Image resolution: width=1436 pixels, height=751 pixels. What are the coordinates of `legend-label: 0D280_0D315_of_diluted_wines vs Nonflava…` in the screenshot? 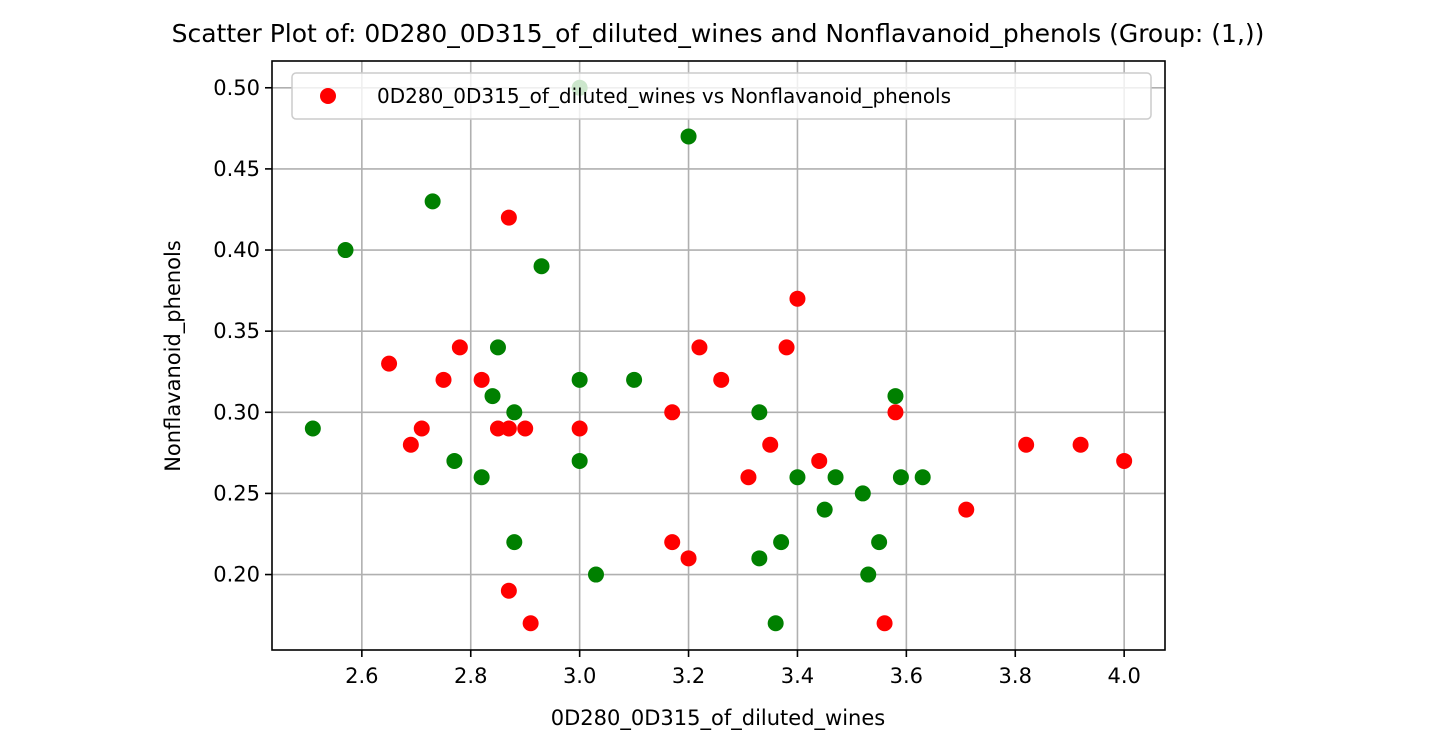 It's located at (664, 96).